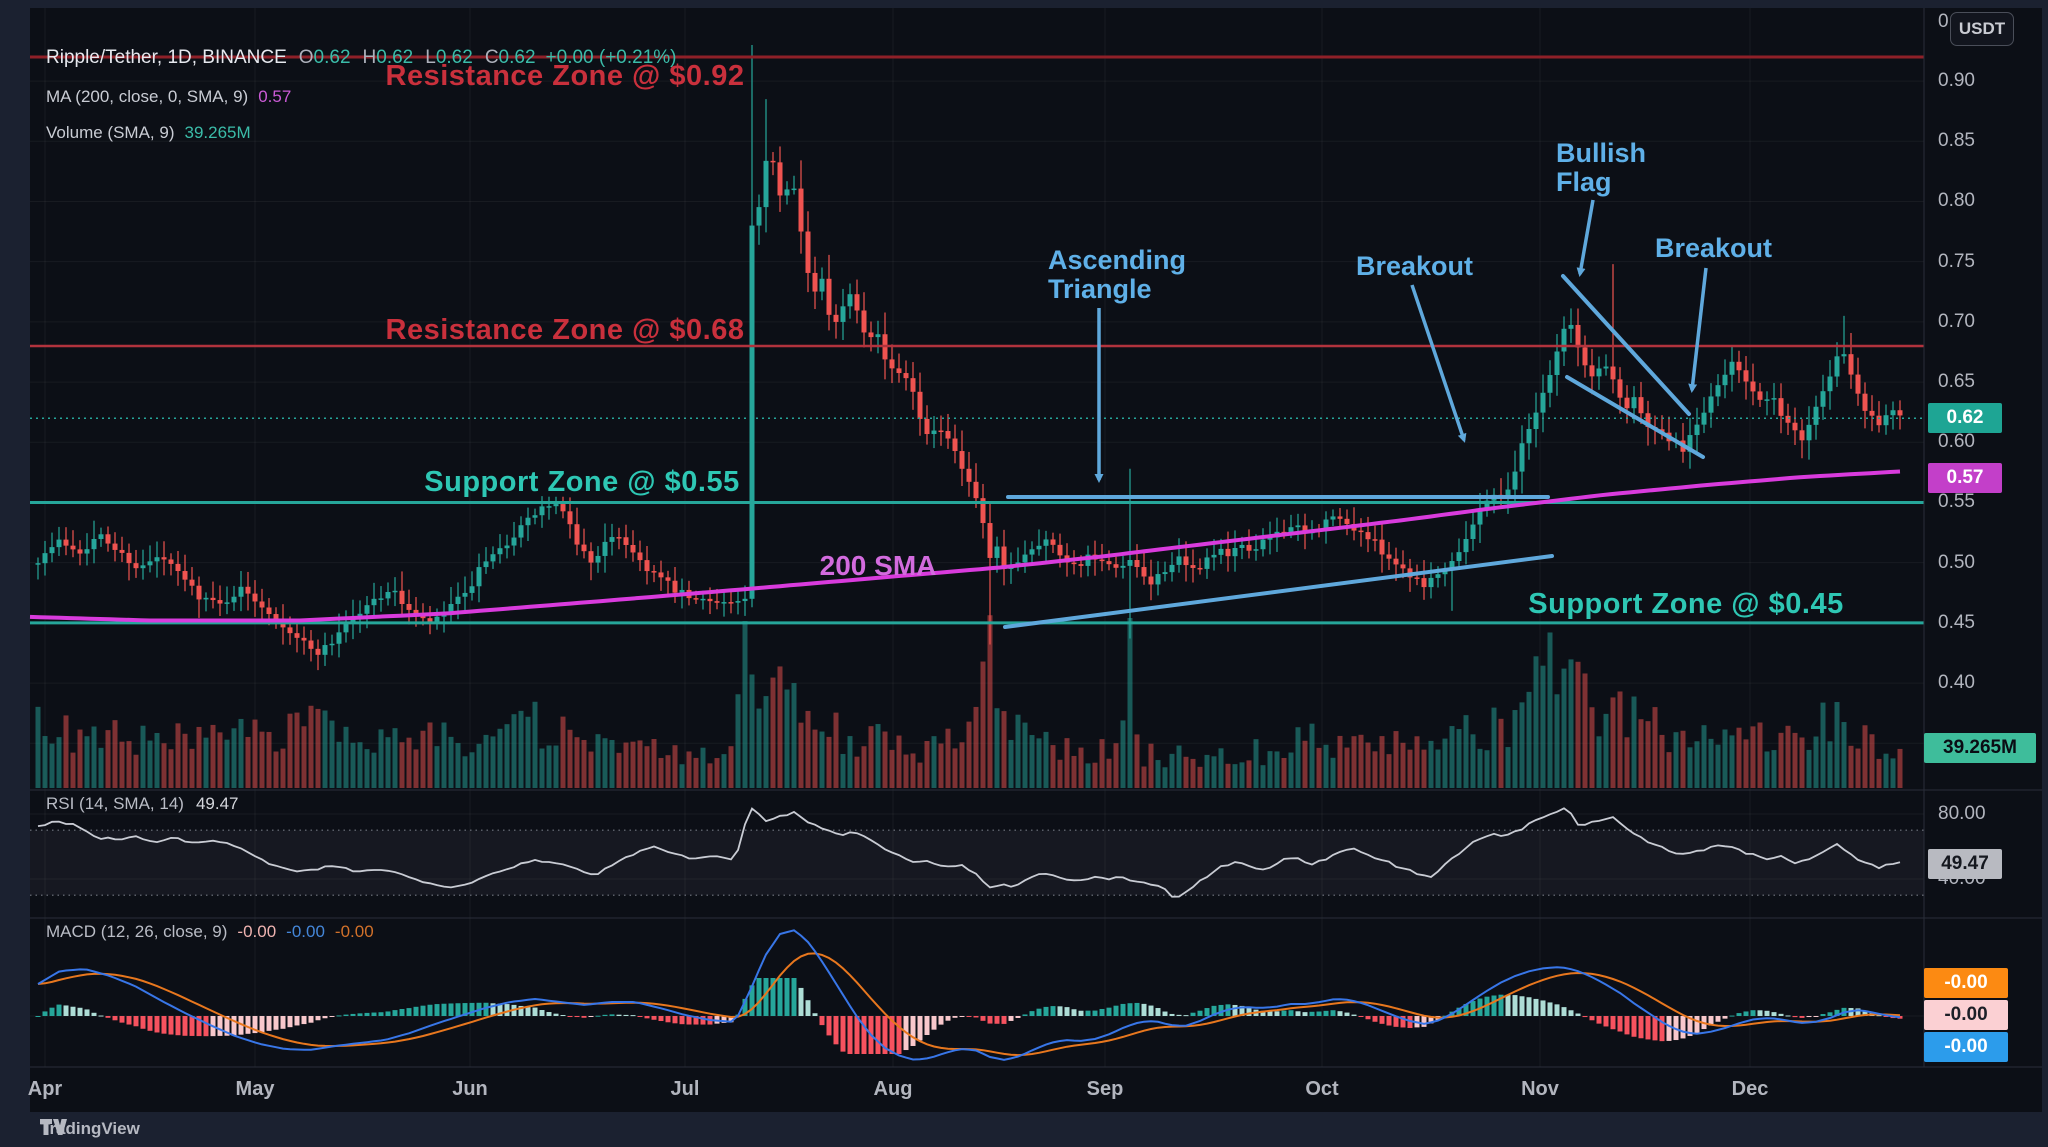  I want to click on price-label-050: 0.50, so click(1956, 562).